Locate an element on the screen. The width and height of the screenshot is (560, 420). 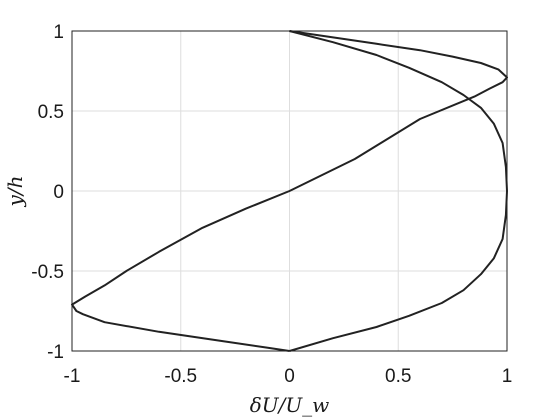
x-tick-label: -0.5 is located at coordinates (180, 376).